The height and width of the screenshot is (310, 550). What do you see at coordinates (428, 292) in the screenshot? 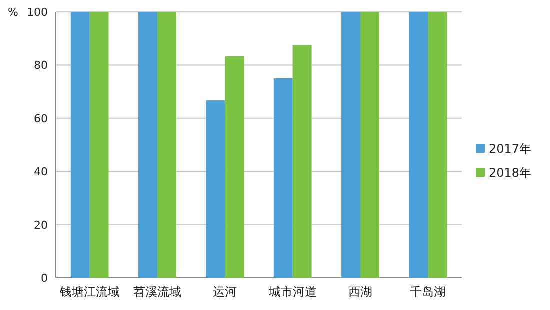
I see `x-tick-label: 千岛湖` at bounding box center [428, 292].